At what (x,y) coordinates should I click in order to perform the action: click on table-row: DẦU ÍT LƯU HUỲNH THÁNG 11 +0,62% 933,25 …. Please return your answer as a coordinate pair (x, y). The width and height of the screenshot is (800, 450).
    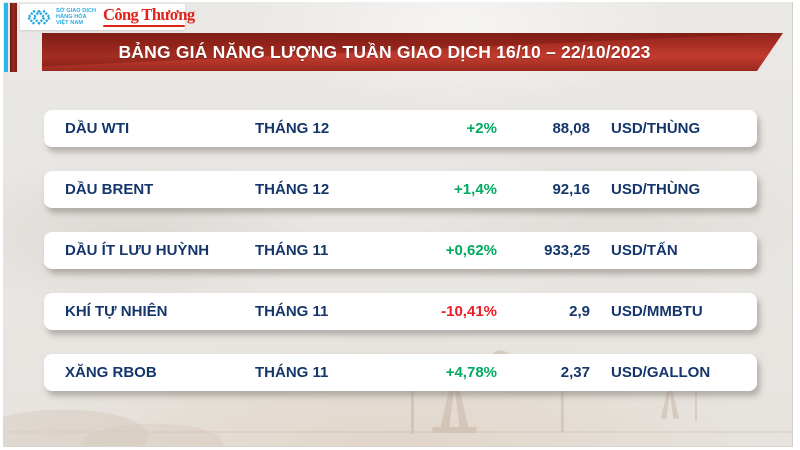
    Looking at the image, I should click on (400, 250).